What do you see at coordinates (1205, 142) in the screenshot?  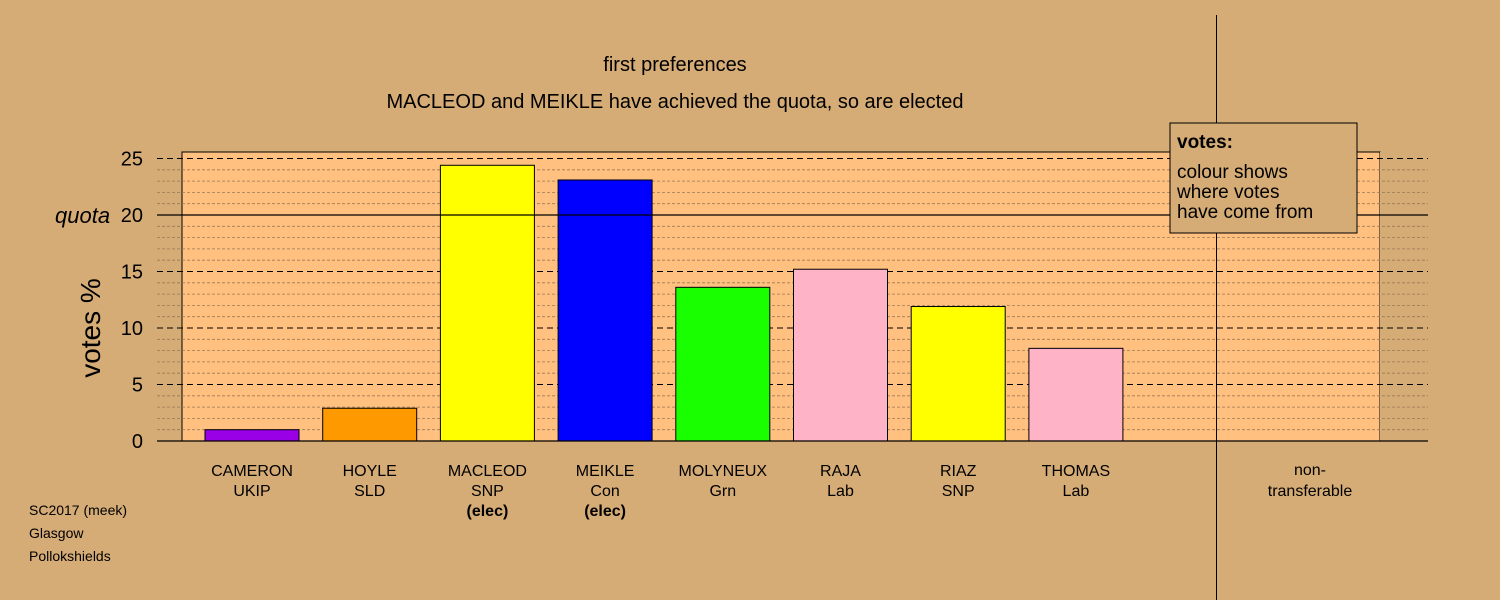 I see `legend-title: votes:` at bounding box center [1205, 142].